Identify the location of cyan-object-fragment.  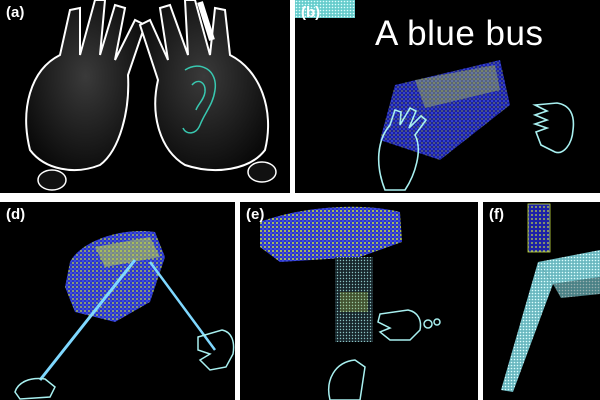
(325, 9).